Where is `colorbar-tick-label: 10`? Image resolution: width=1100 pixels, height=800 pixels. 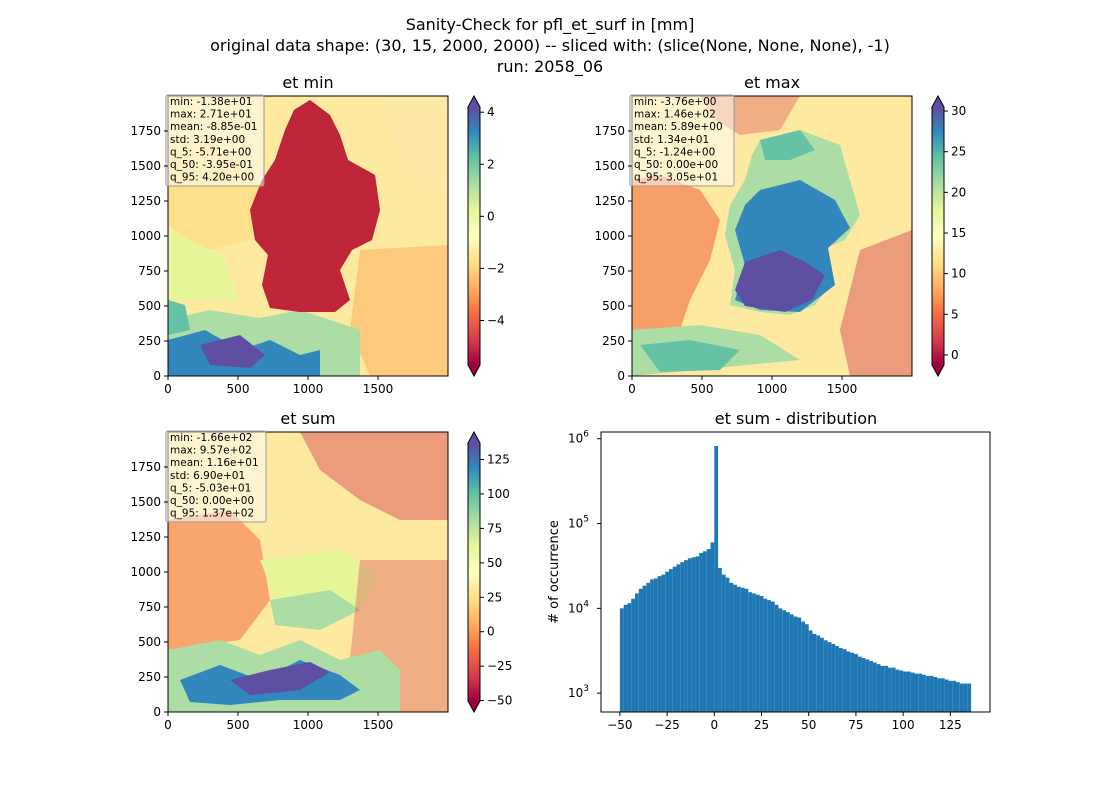
colorbar-tick-label: 10 is located at coordinates (958, 274).